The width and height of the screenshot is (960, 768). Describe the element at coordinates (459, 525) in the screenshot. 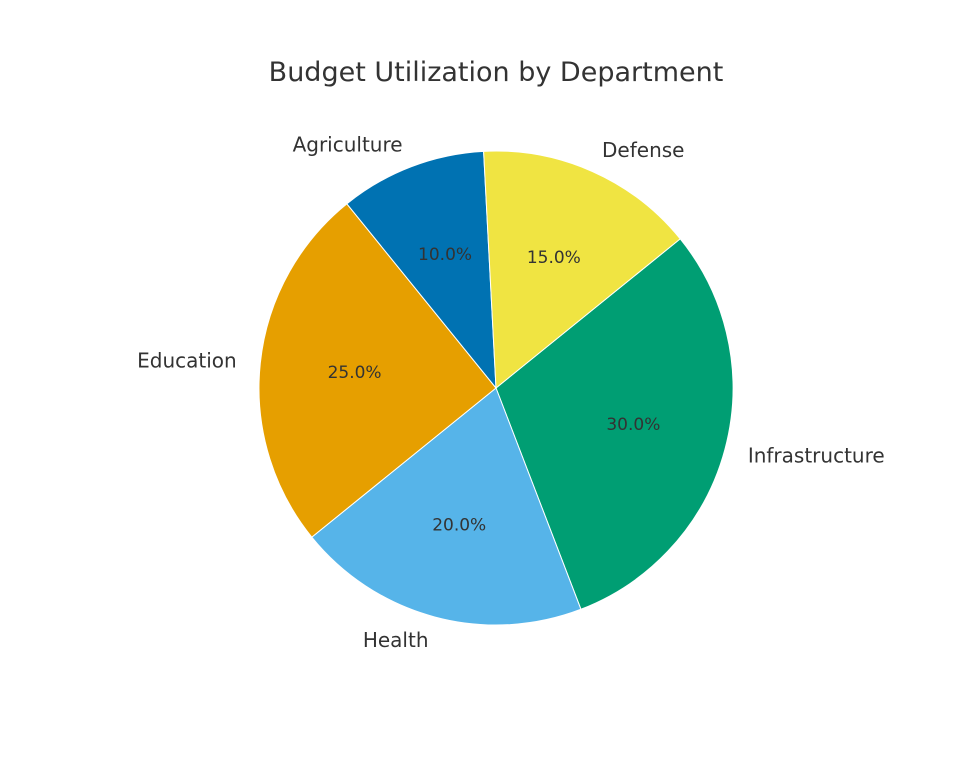

I see `pie-percent-label-health: 20.0%` at that location.